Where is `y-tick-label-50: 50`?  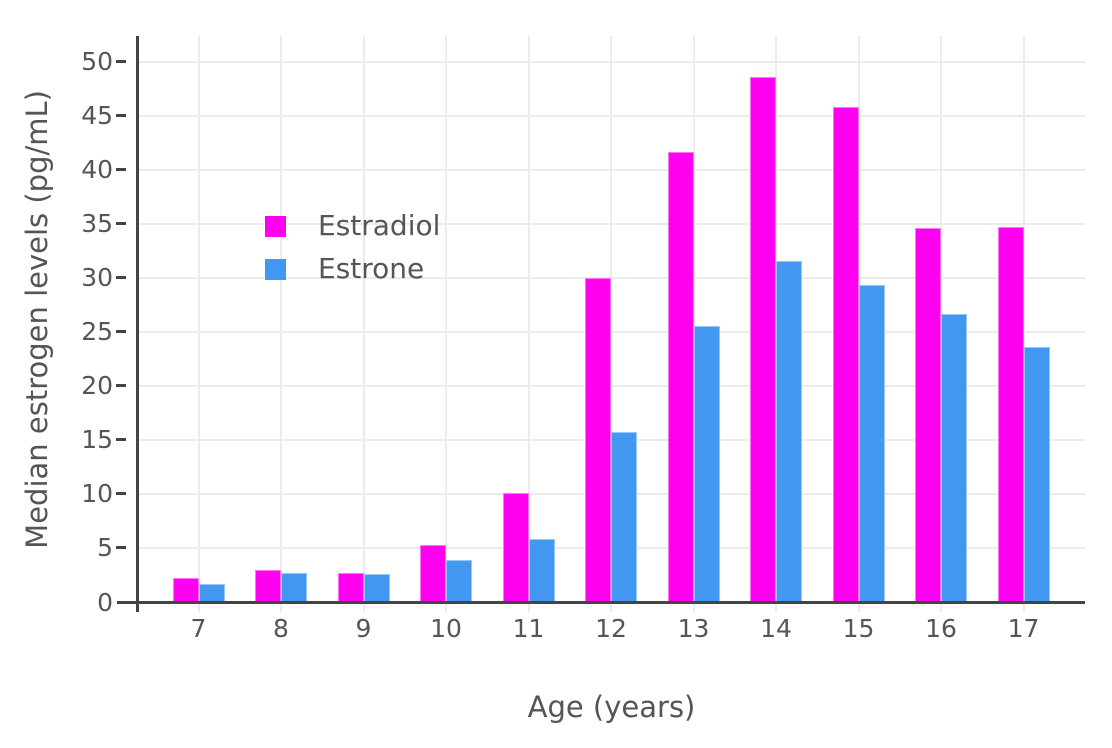 y-tick-label-50: 50 is located at coordinates (97, 61).